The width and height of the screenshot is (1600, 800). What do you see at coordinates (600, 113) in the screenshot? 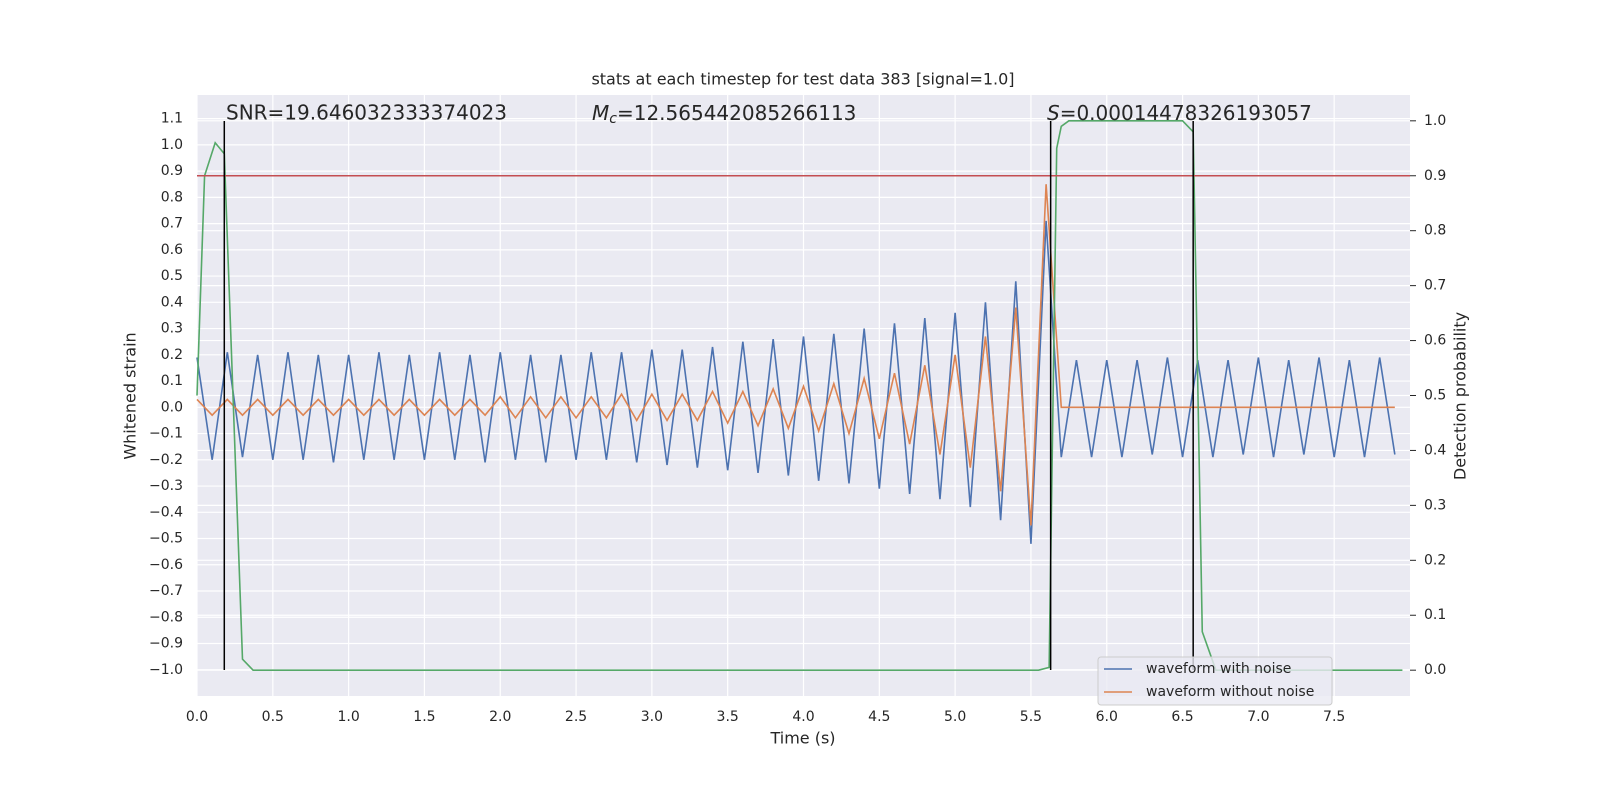
I see `annotation-symbol: M` at bounding box center [600, 113].